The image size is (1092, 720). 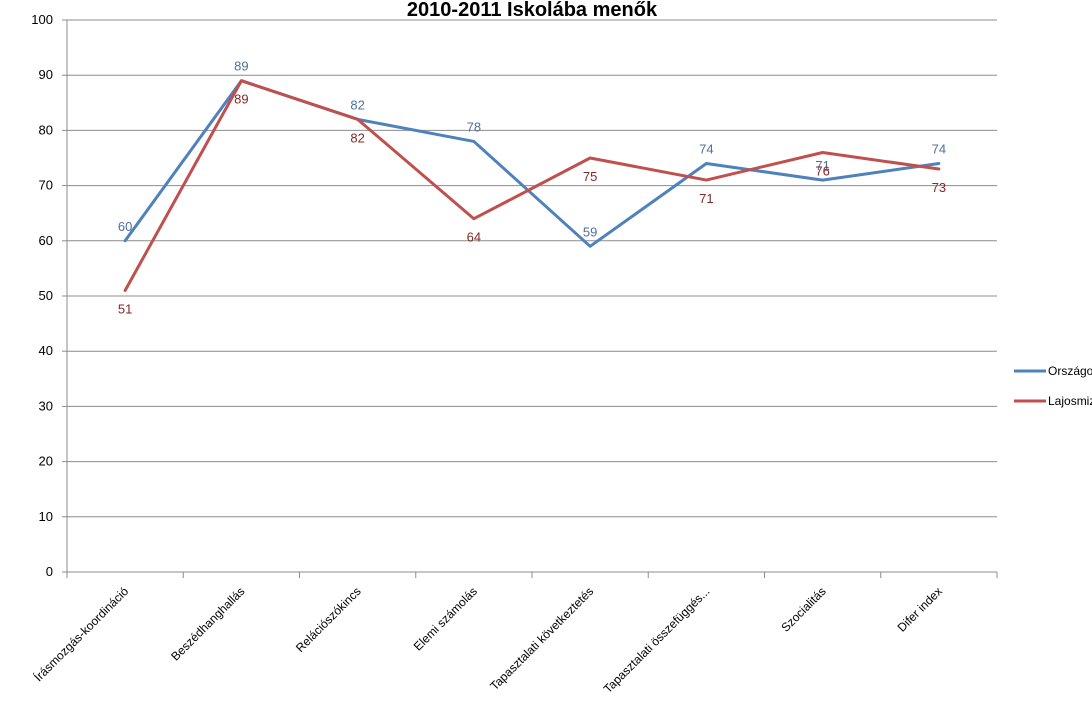 What do you see at coordinates (939, 187) in the screenshot?
I see `data-label: 73` at bounding box center [939, 187].